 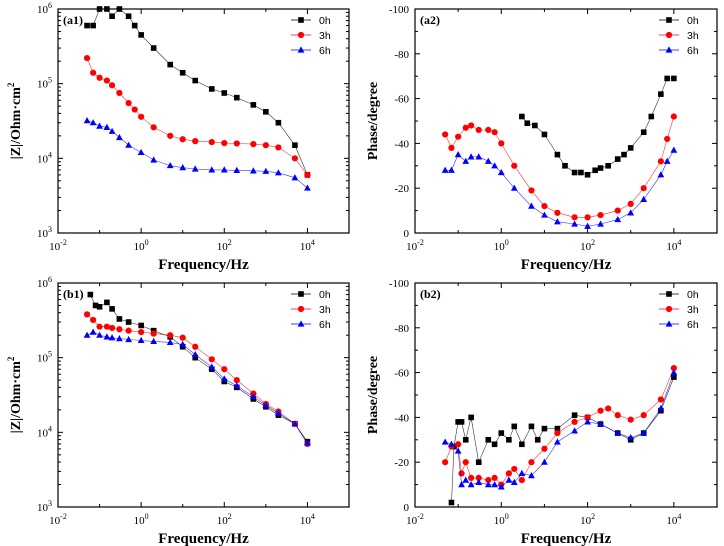 I want to click on y-tick-label: -40, so click(x=401, y=144).